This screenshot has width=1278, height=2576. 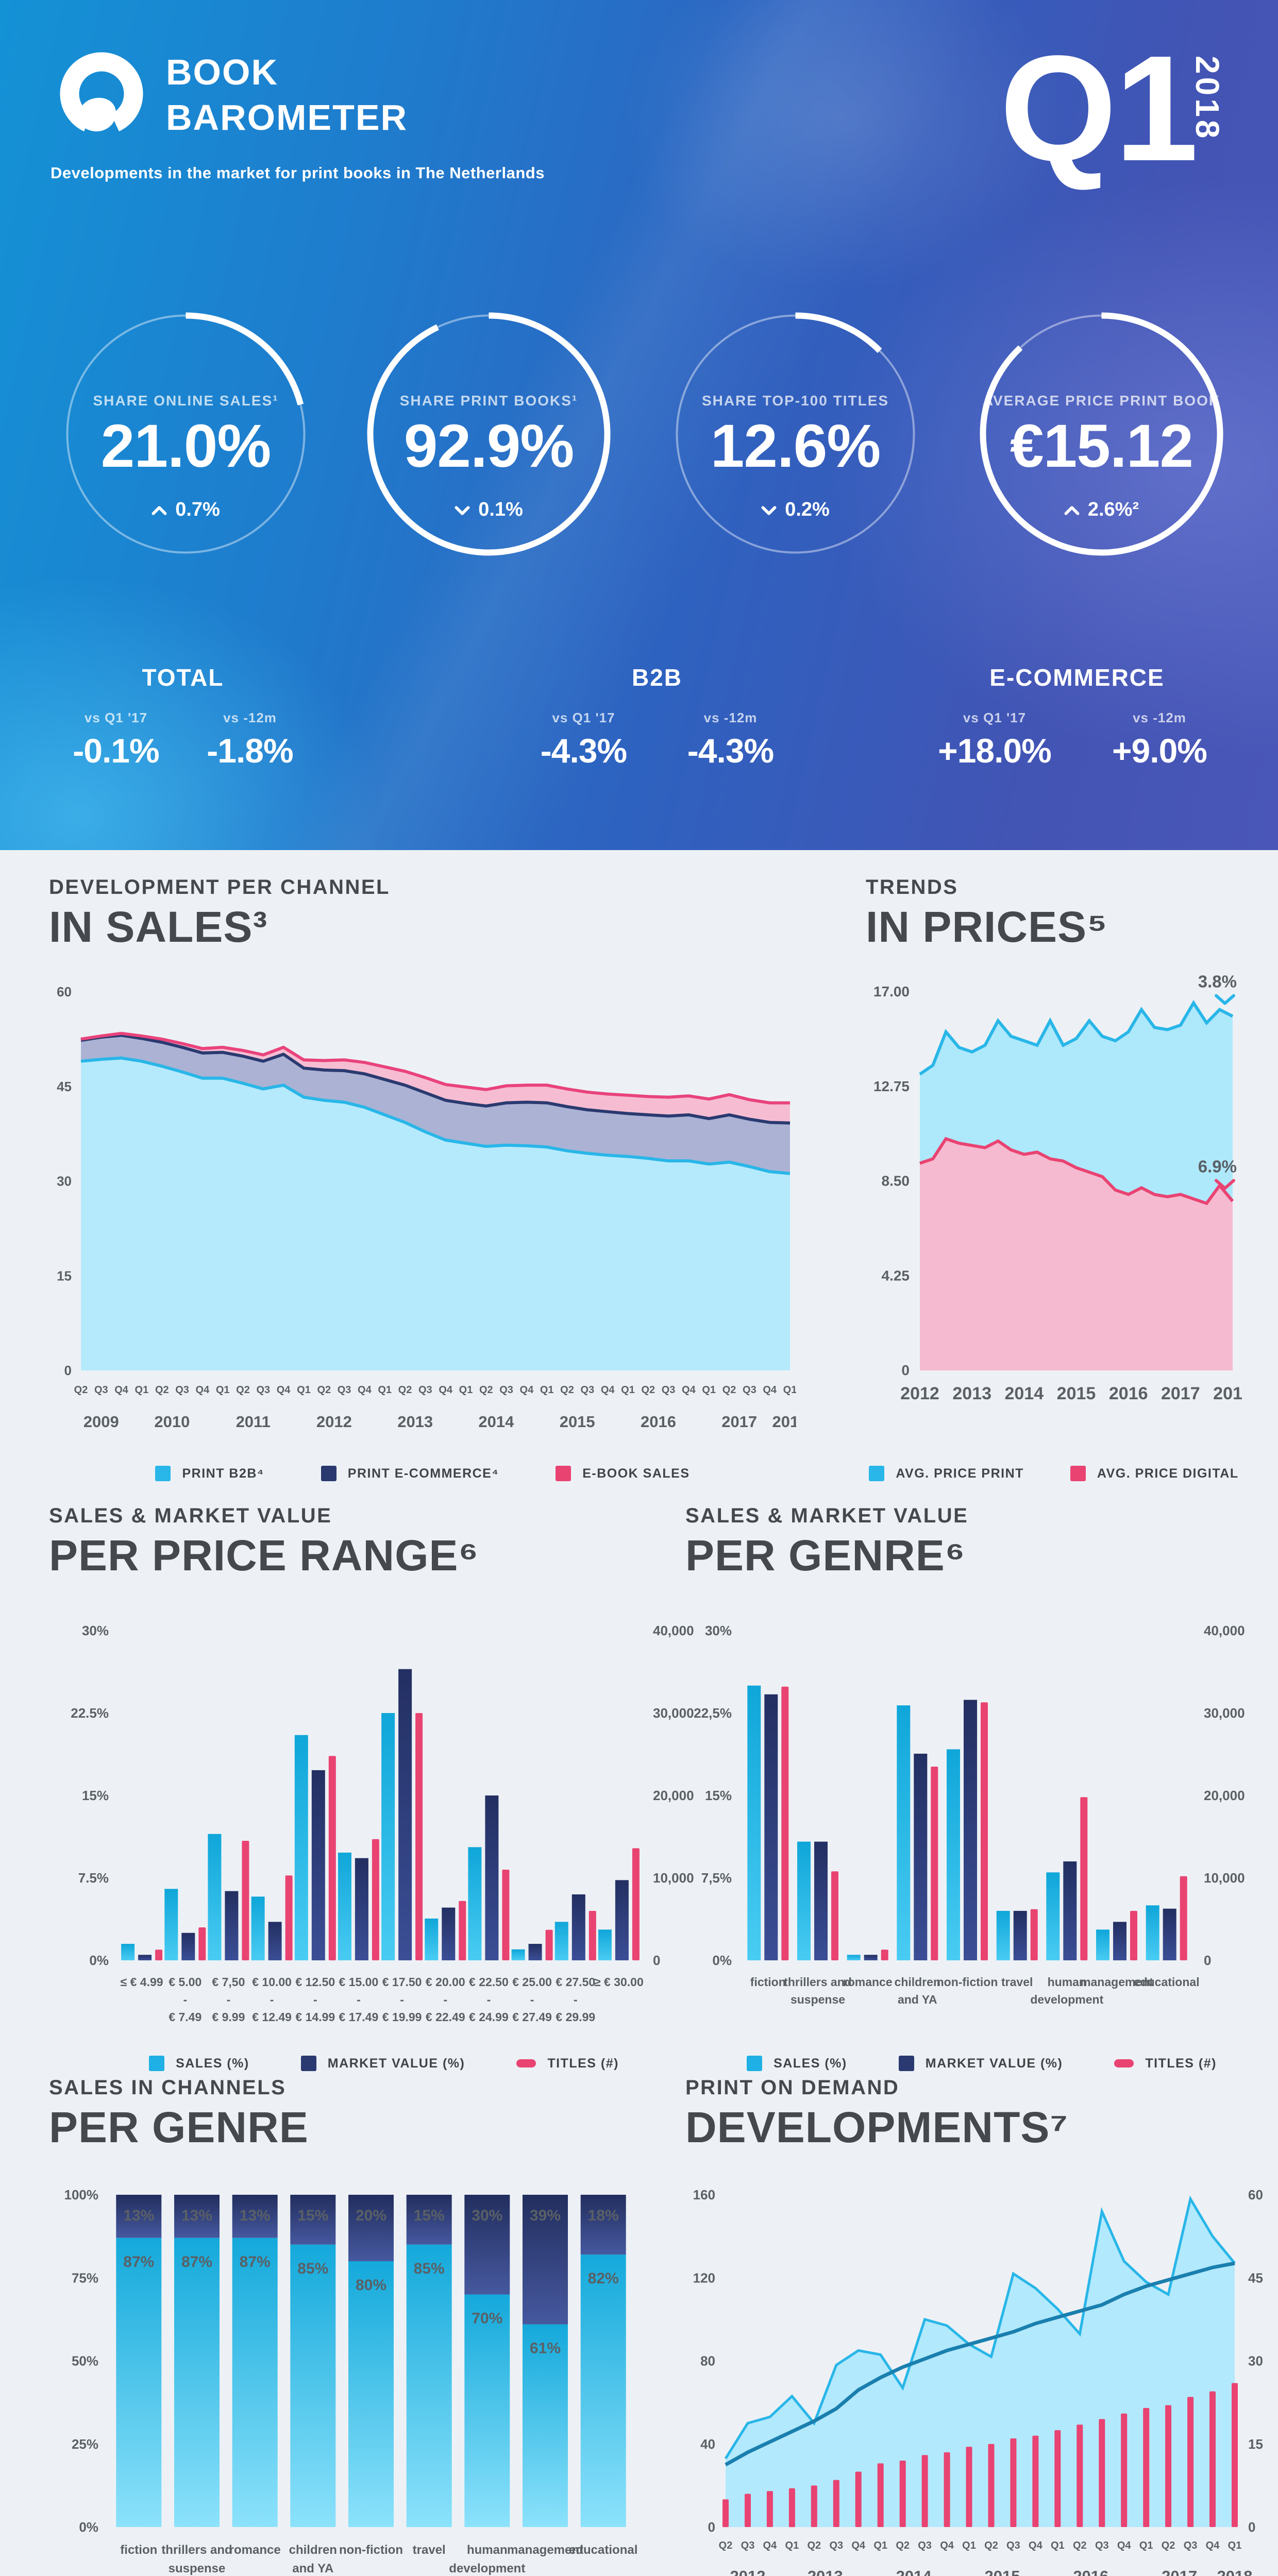 I want to click on svg-text: € 17.49, so click(x=359, y=2017).